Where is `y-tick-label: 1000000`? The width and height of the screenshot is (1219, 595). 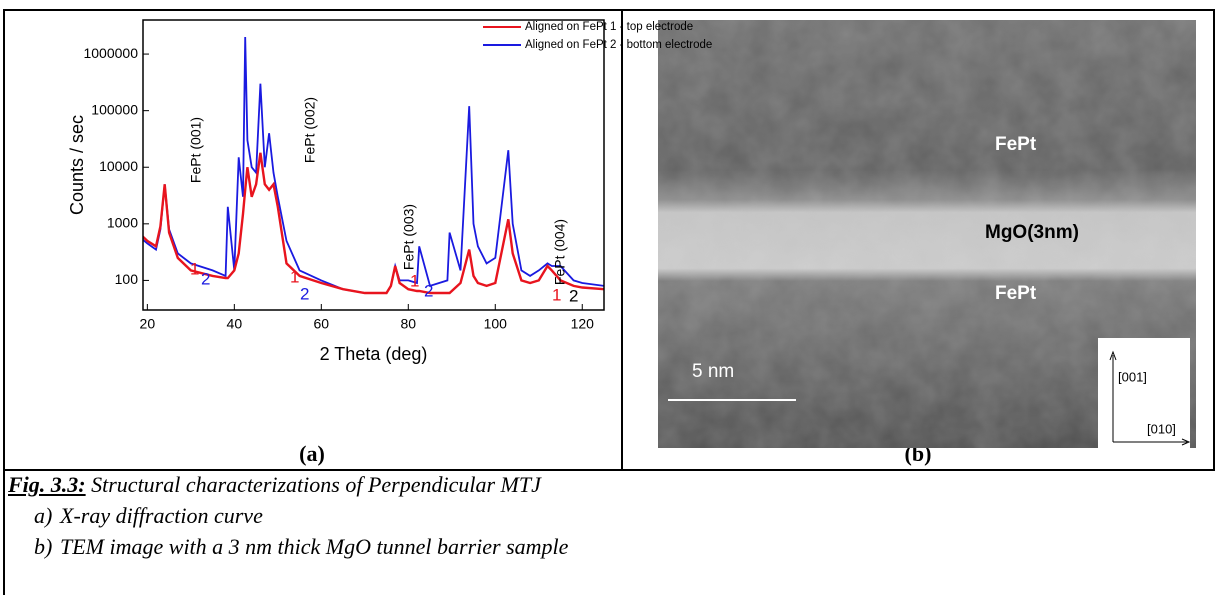
y-tick-label: 1000000 is located at coordinates (110, 53).